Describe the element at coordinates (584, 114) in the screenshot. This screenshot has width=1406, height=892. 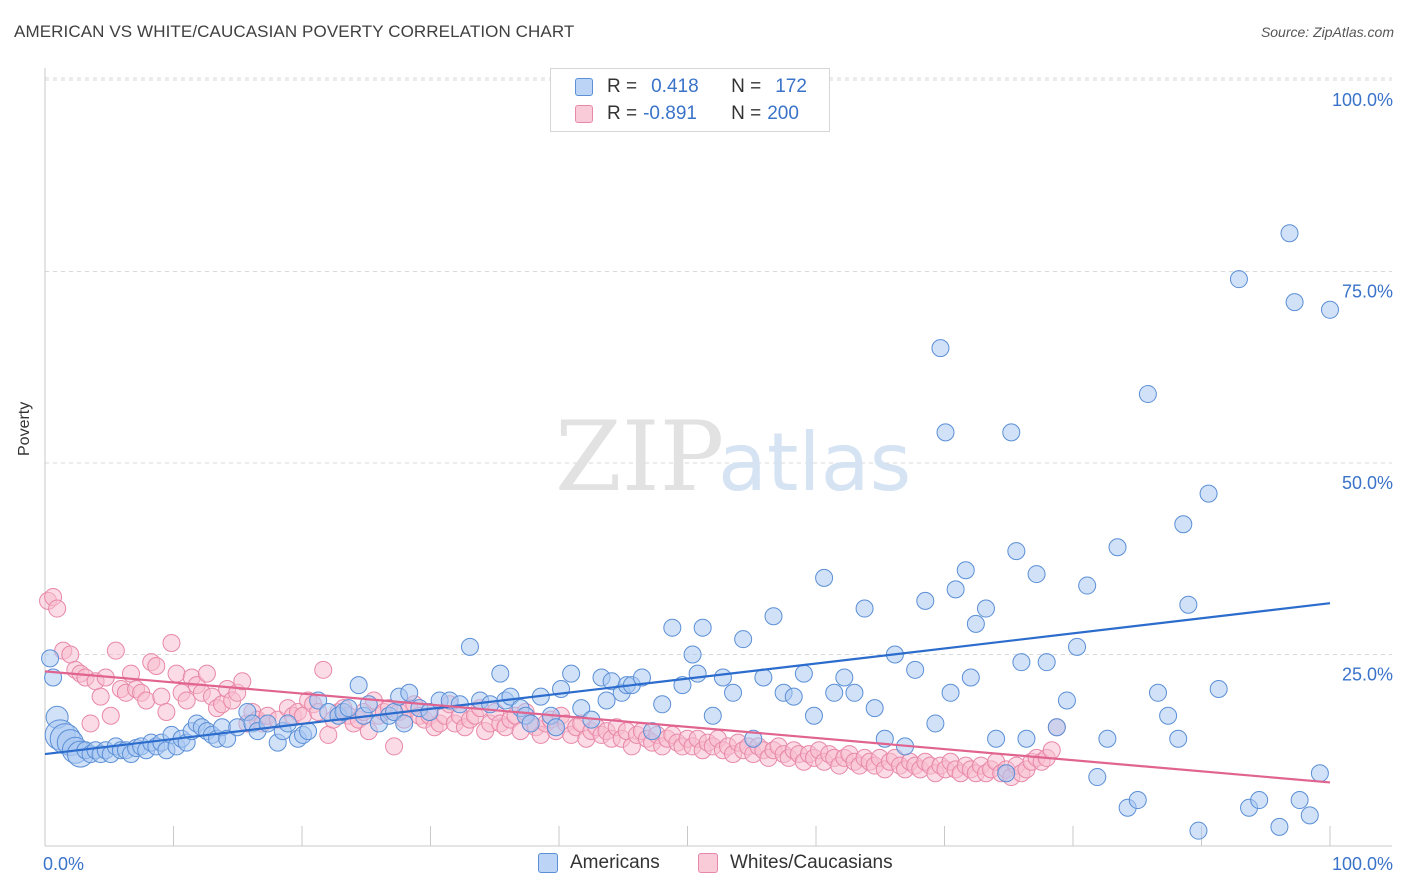
I see `legend-swatch-whites` at that location.